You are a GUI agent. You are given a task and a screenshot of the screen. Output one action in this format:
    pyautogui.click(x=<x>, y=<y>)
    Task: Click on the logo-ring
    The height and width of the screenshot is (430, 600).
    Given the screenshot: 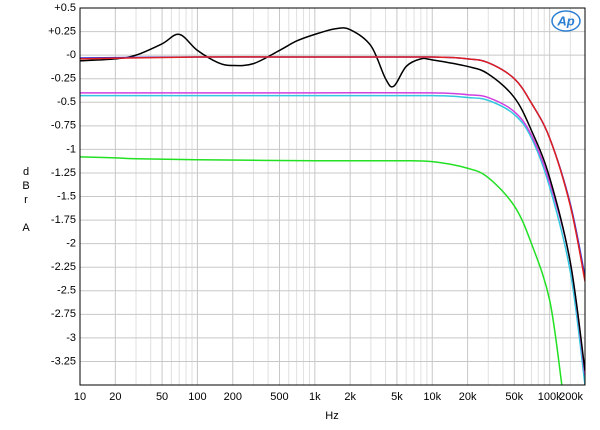 What is the action you would take?
    pyautogui.click(x=566, y=21)
    